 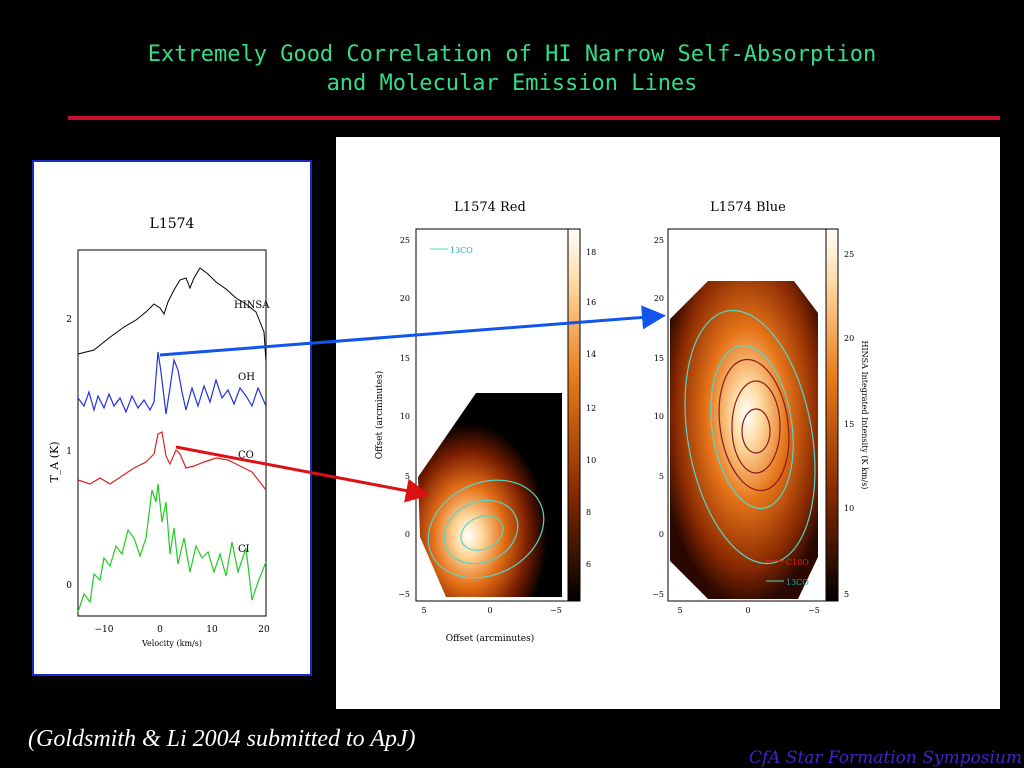 I want to click on map-red-colorbar-ticks: 18 16 14 12 10 8 6, so click(x=591, y=408).